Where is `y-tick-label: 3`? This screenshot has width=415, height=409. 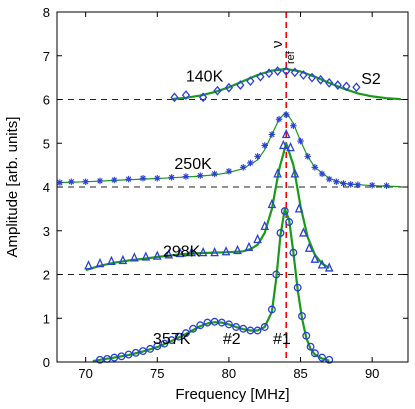
y-tick-label: 3 is located at coordinates (46, 231).